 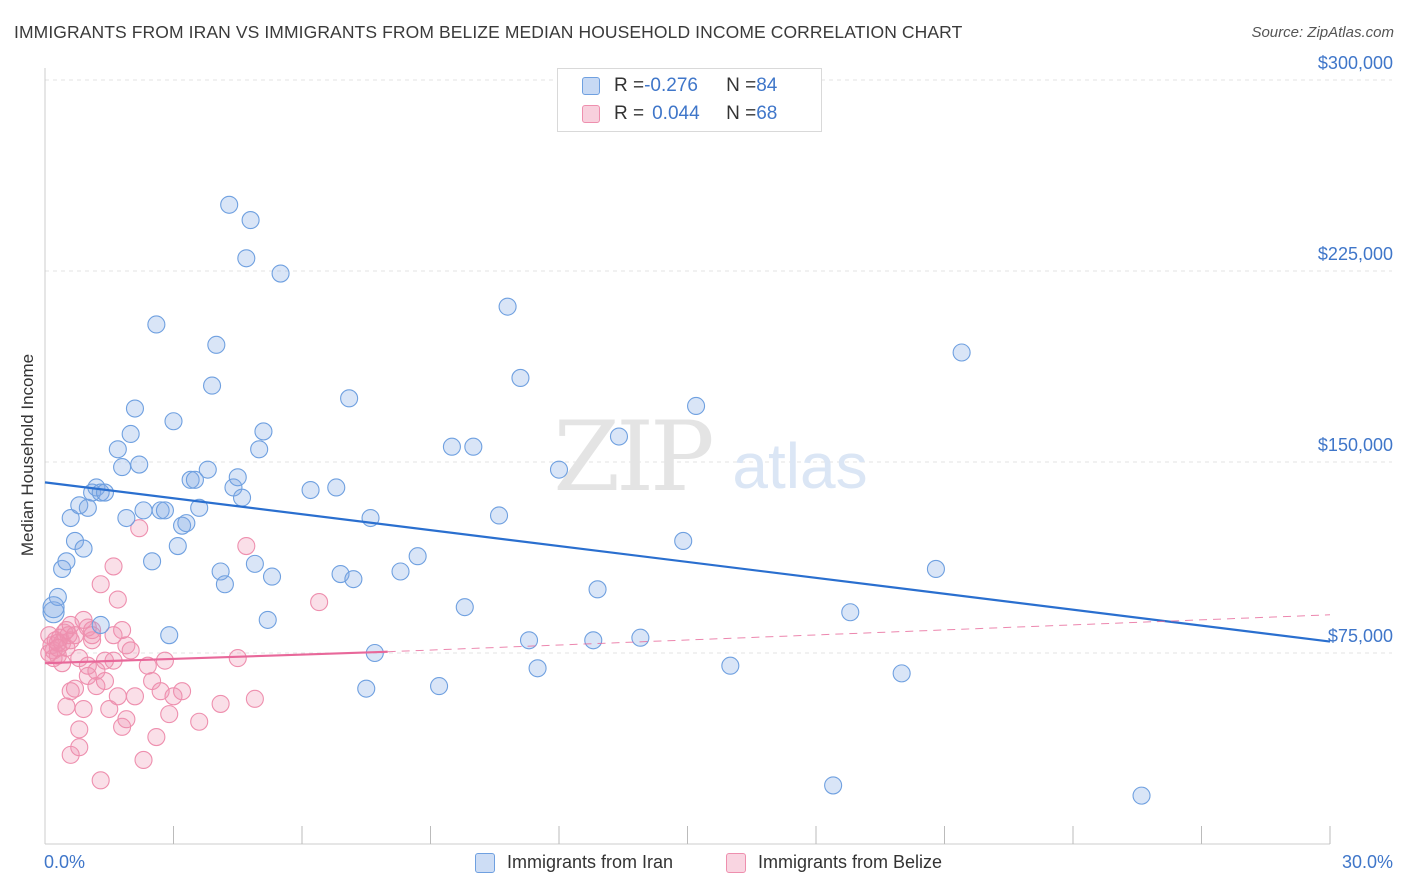 What do you see at coordinates (590, 862) in the screenshot?
I see `legend-label-iran: Immigrants from Iran` at bounding box center [590, 862].